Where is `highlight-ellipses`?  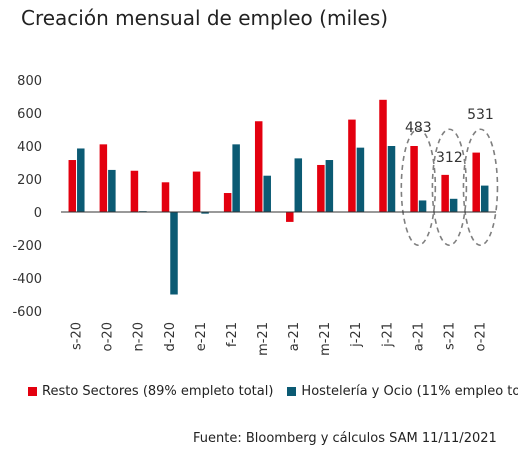 highlight-ellipses is located at coordinates (449, 187).